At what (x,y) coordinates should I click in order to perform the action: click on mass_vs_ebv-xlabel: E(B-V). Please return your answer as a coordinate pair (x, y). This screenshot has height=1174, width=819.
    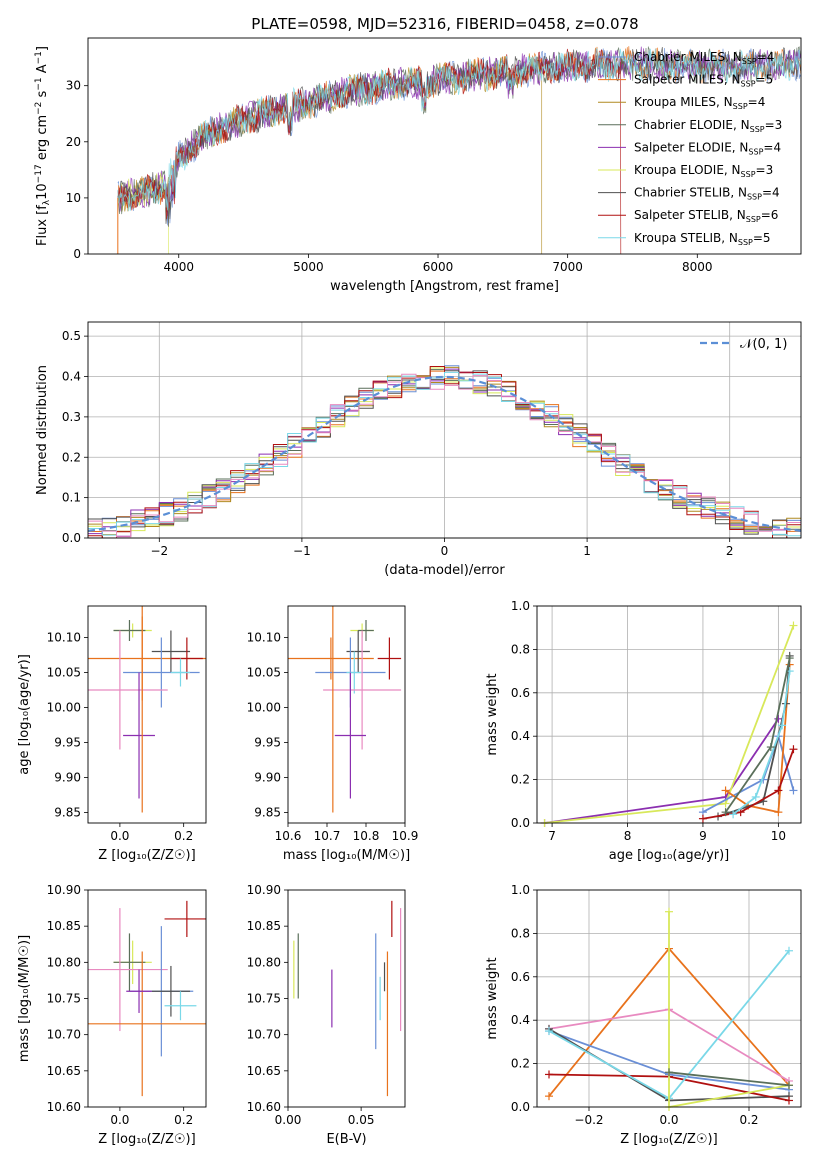
    Looking at the image, I should click on (346, 1139).